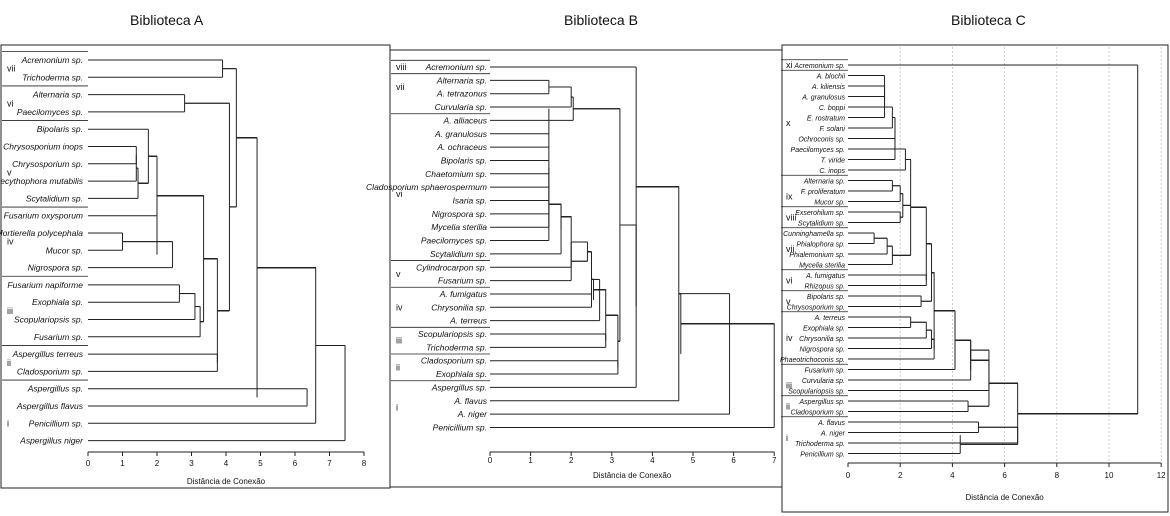 The width and height of the screenshot is (1170, 516). I want to click on leaf-label-b: Paecilomyces sp., so click(454, 241).